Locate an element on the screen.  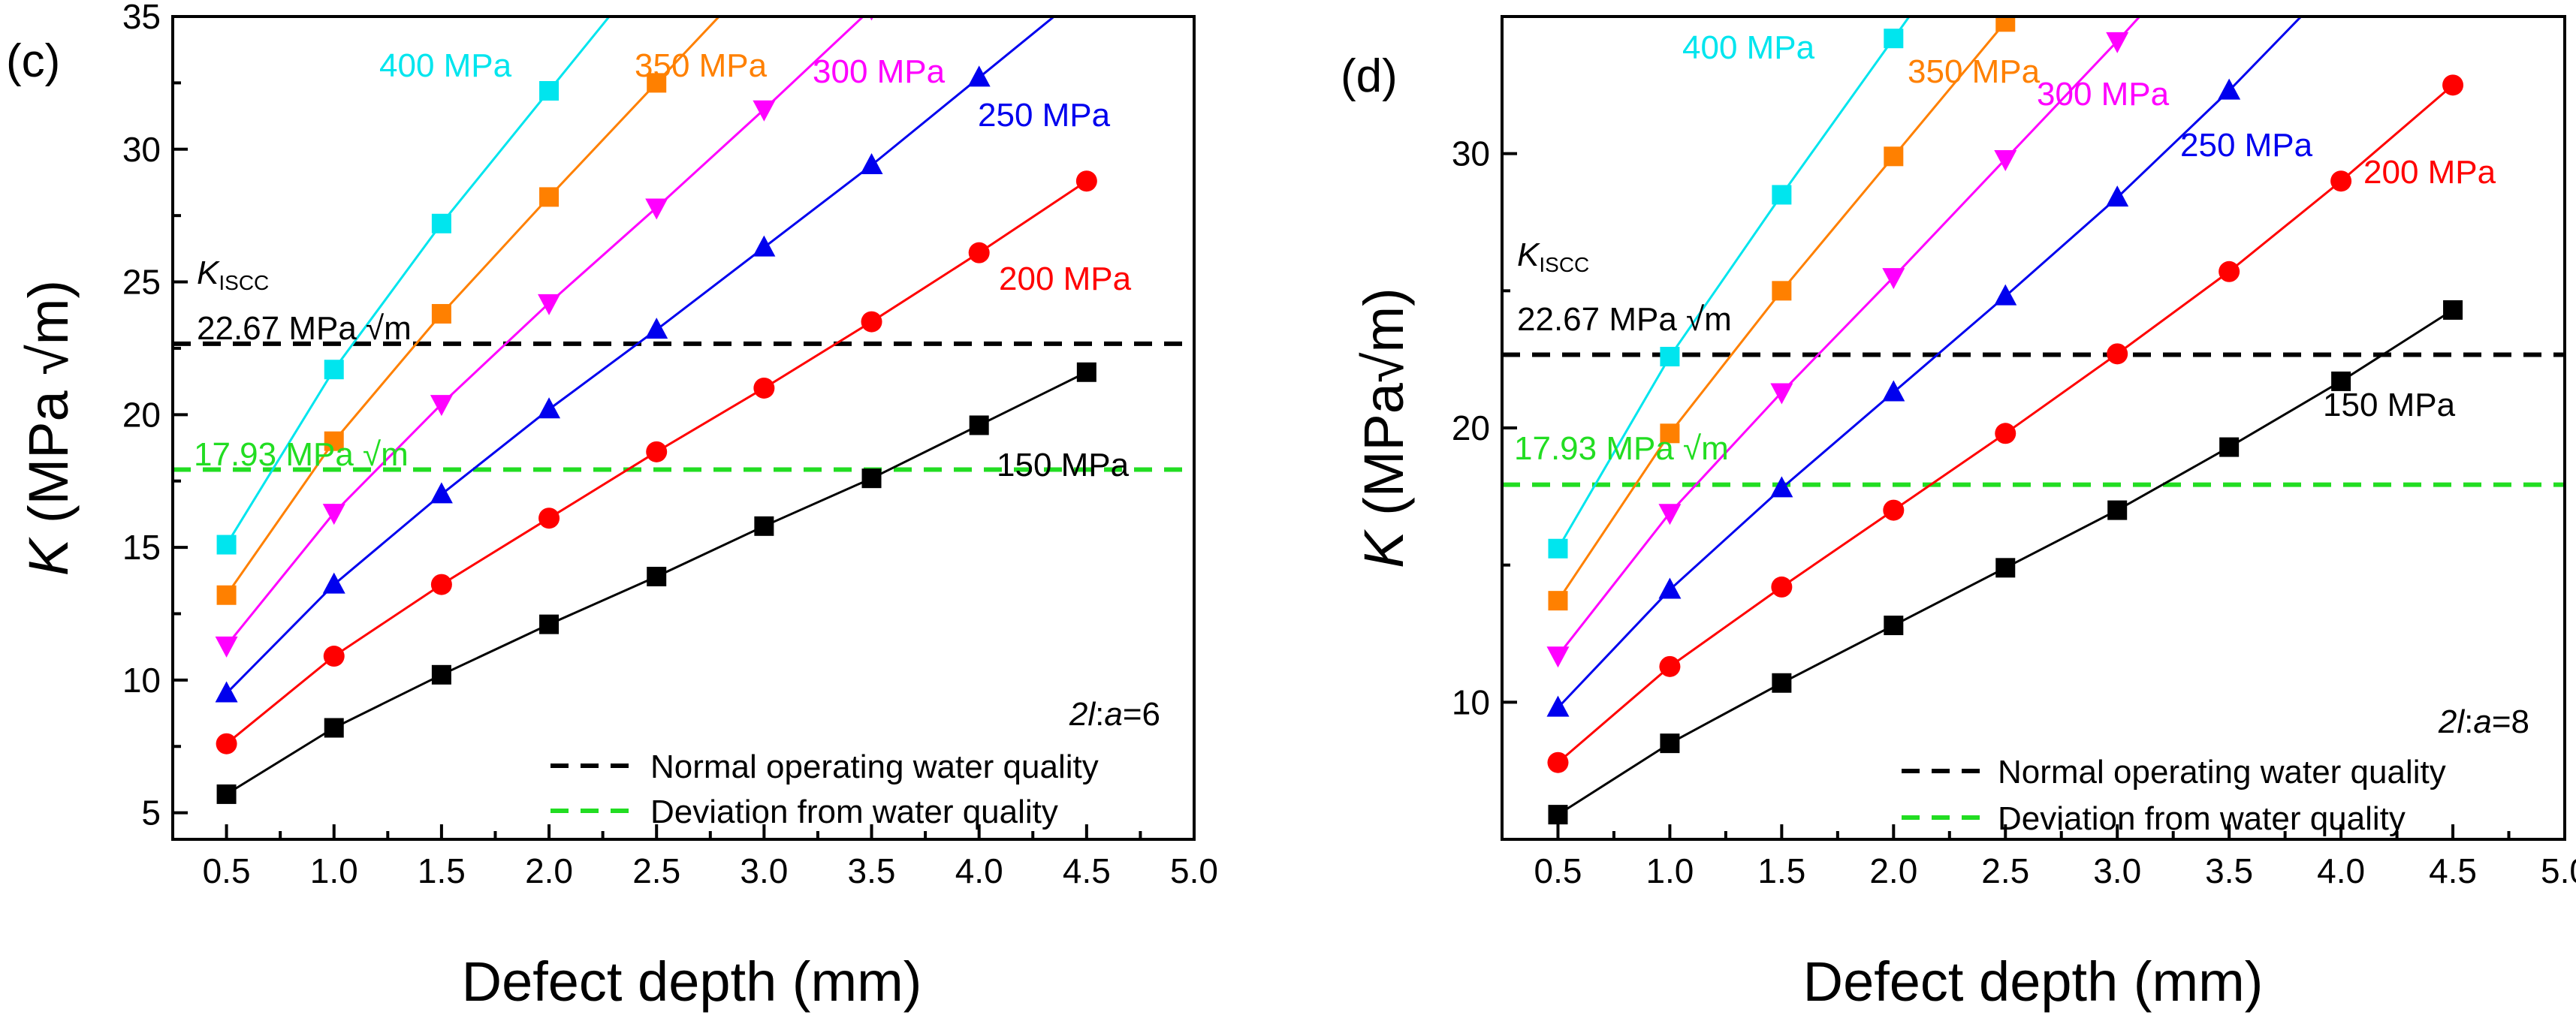
threshold-label-normal: 22.67 MPa √m is located at coordinates (1625, 320).